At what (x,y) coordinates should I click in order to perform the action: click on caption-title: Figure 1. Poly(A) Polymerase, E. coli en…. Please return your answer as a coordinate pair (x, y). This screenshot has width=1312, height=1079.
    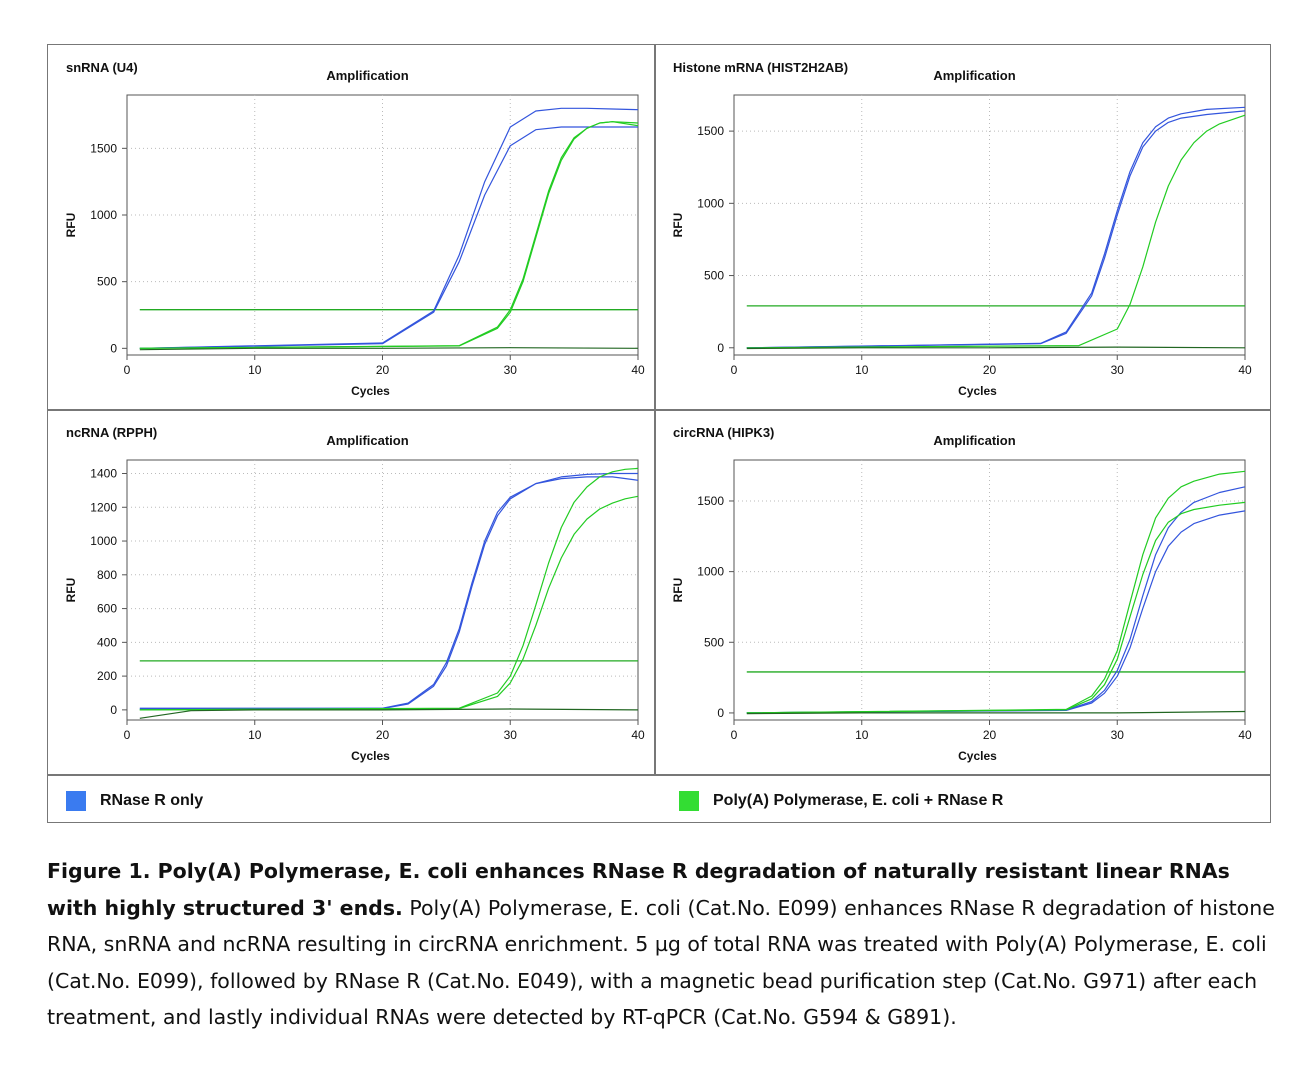
    Looking at the image, I should click on (638, 889).